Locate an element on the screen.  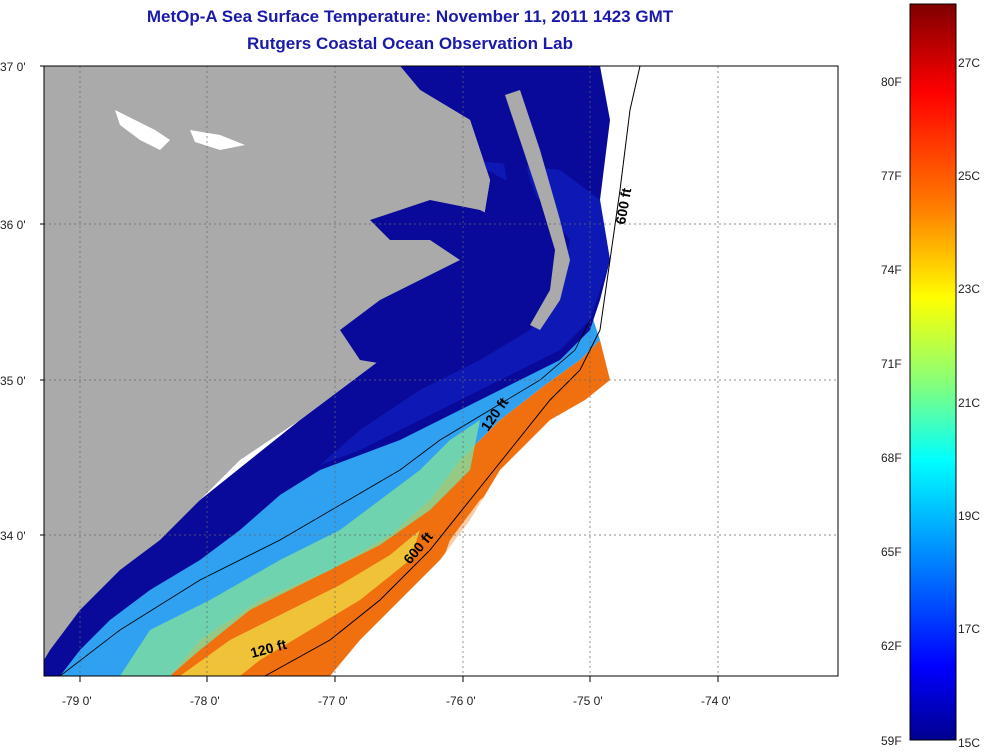
lat-label: 35 0' is located at coordinates (13, 381).